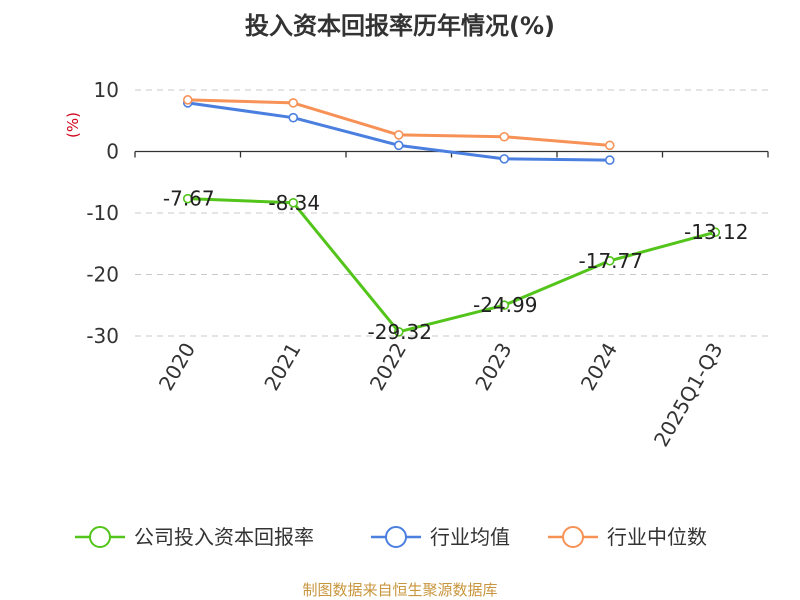  What do you see at coordinates (112, 152) in the screenshot?
I see `y-tick-label: 0` at bounding box center [112, 152].